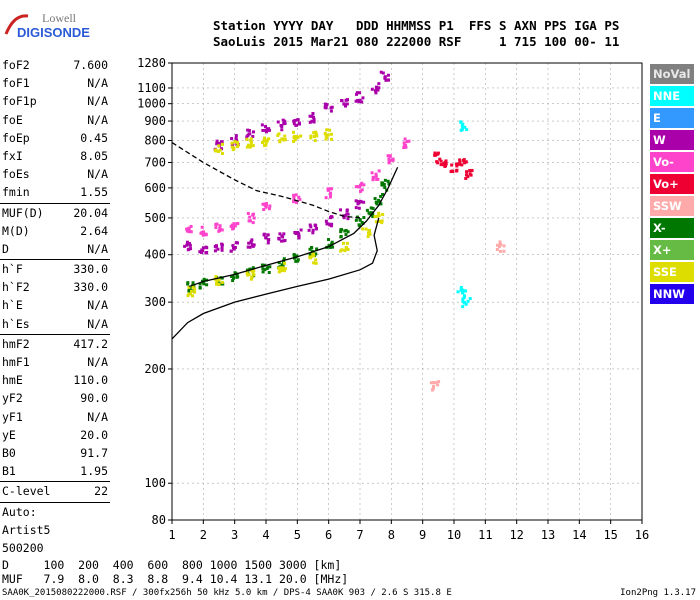  What do you see at coordinates (359, 535) in the screenshot?
I see `x-tick-label: 7` at bounding box center [359, 535].